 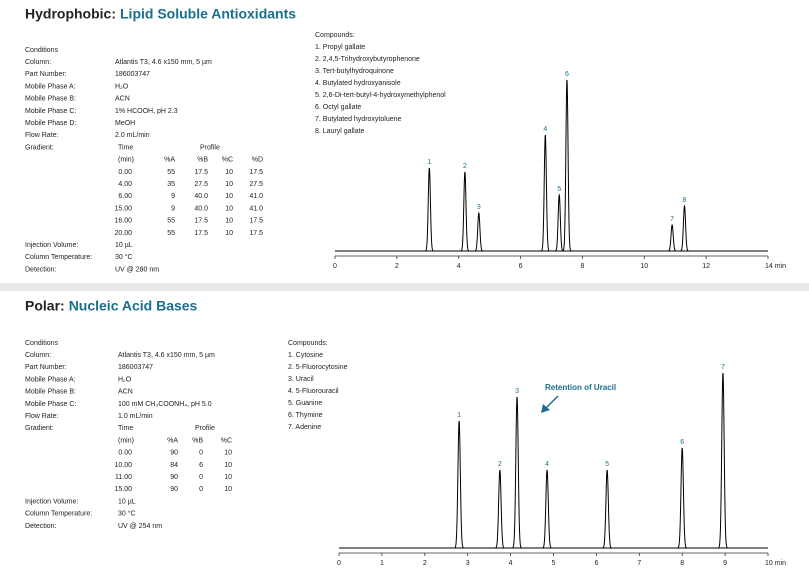 I want to click on x-tick-label: 2, so click(x=397, y=266).